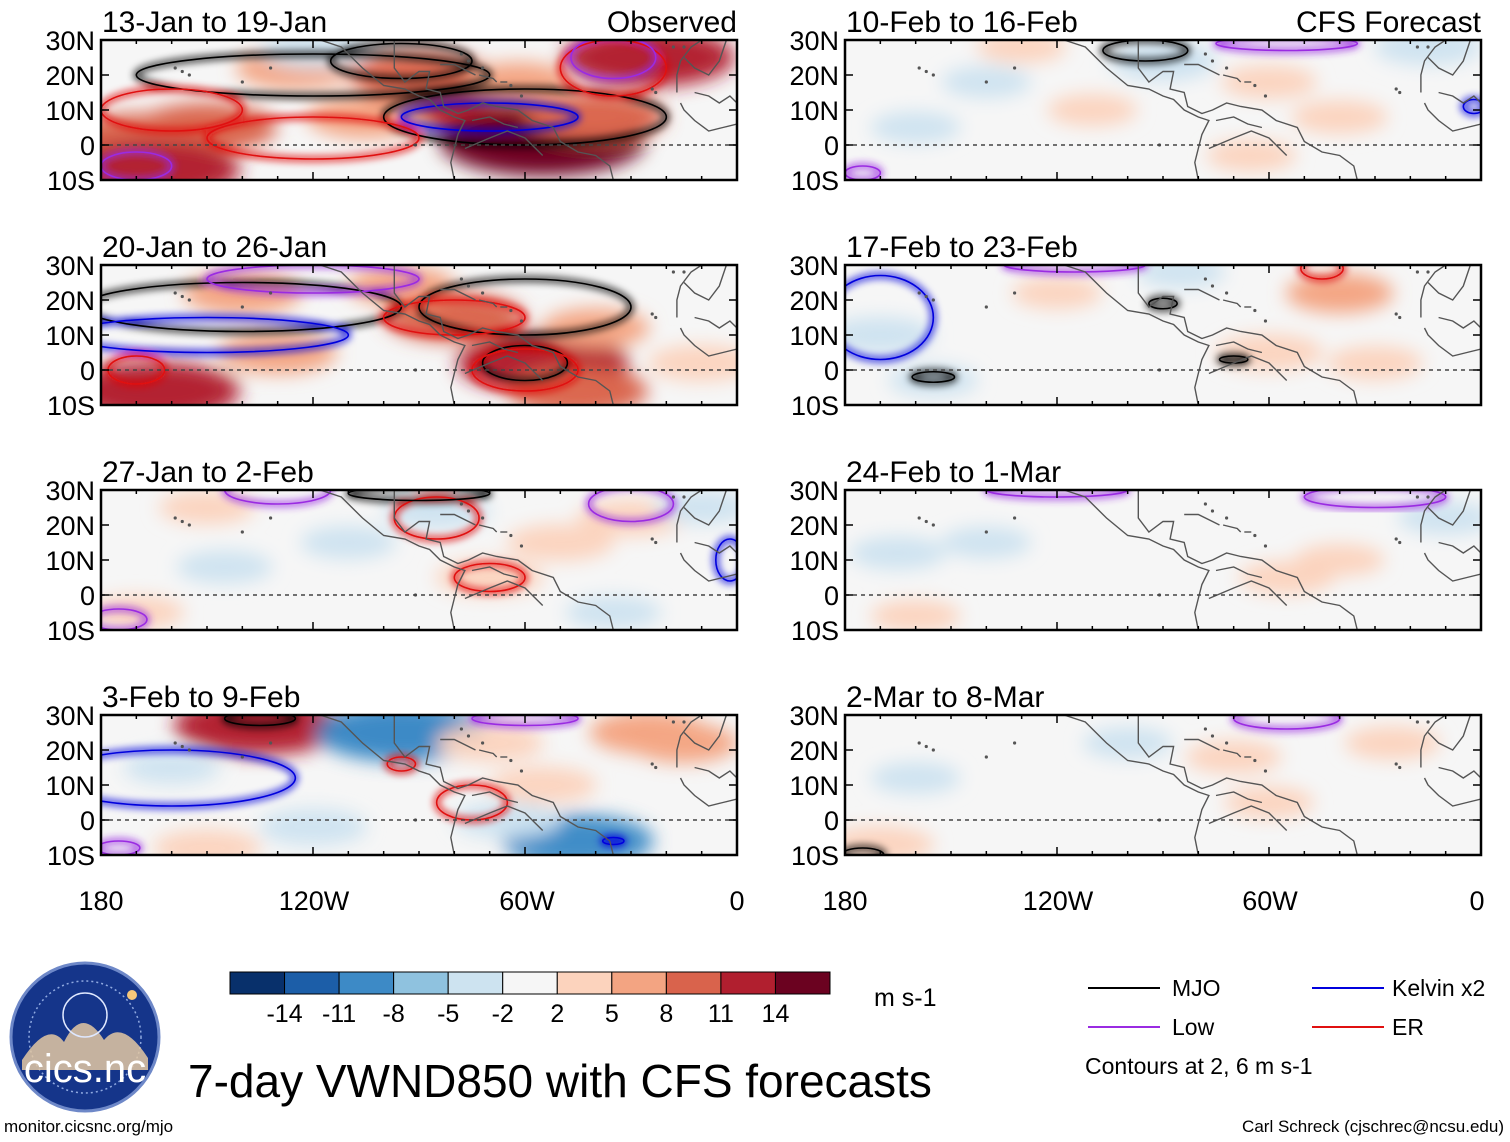 This screenshot has width=1510, height=1142. Describe the element at coordinates (1196, 988) in the screenshot. I see `legend-label-mjo: MJO` at that location.